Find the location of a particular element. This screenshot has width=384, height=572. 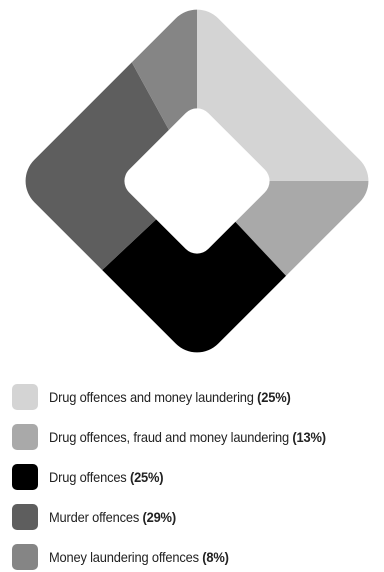

legend-label: Drug offences and money laundering is located at coordinates (151, 397).